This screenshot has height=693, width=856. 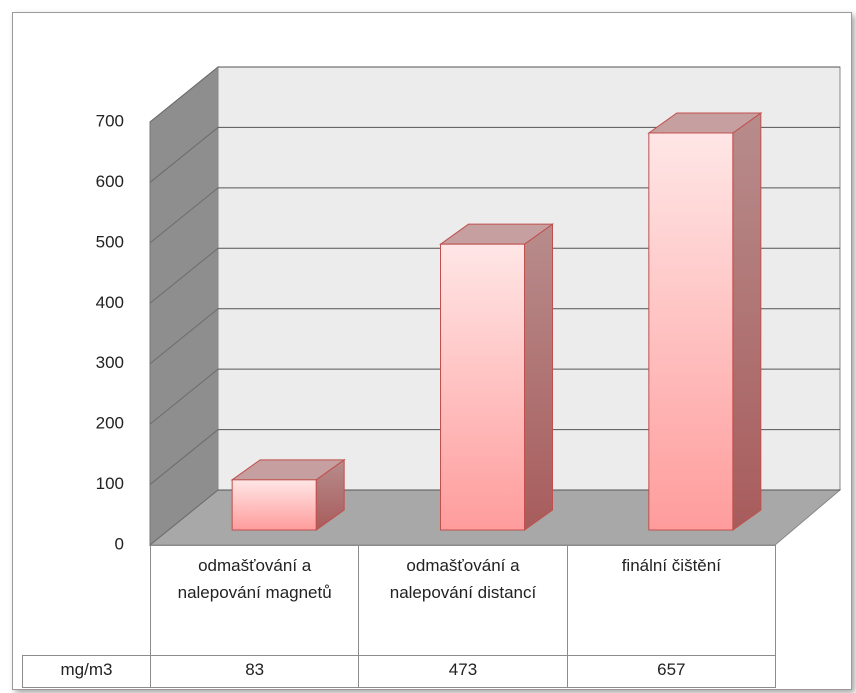 I want to click on y-tick-label: 0, so click(x=119, y=543).